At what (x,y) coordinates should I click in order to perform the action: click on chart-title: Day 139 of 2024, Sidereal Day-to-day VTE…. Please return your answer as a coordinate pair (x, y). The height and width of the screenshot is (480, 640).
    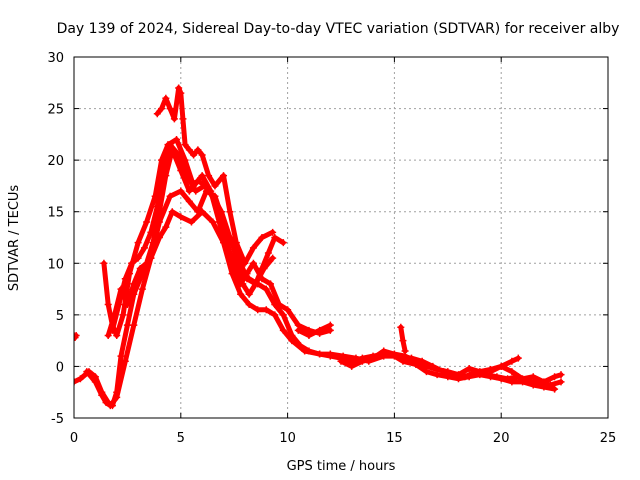
    Looking at the image, I should click on (338, 29).